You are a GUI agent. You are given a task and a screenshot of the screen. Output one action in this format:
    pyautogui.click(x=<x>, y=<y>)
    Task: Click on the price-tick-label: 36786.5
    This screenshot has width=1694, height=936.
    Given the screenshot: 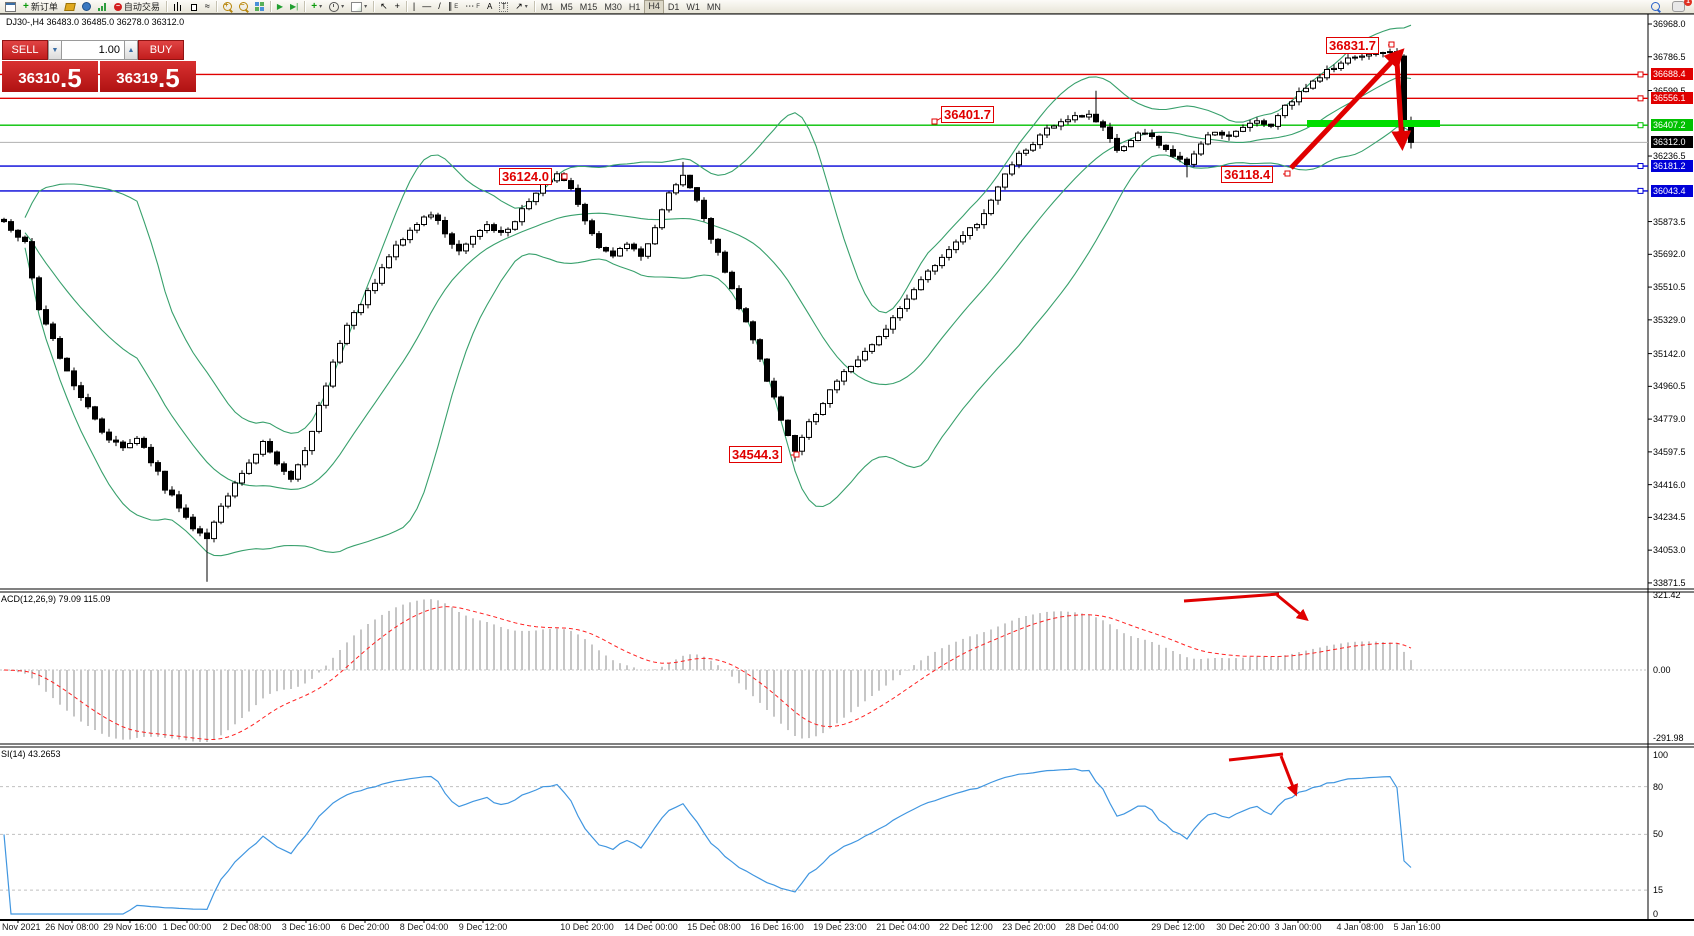 What is the action you would take?
    pyautogui.click(x=1669, y=56)
    